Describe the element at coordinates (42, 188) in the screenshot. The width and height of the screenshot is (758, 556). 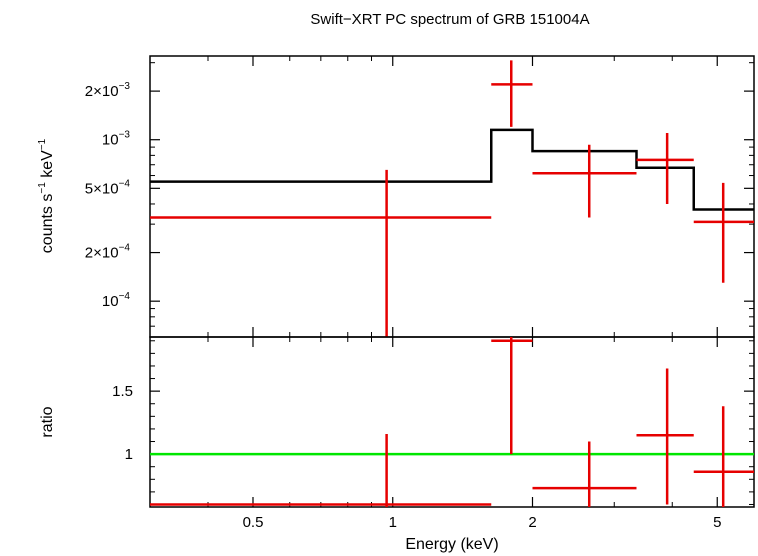
I see `y-label-exp-s: −1` at that location.